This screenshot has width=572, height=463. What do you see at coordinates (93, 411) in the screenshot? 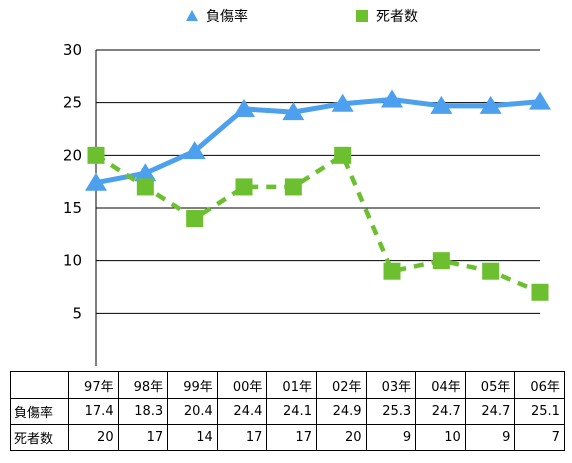
I see `table-value-cell: 17.4` at bounding box center [93, 411].